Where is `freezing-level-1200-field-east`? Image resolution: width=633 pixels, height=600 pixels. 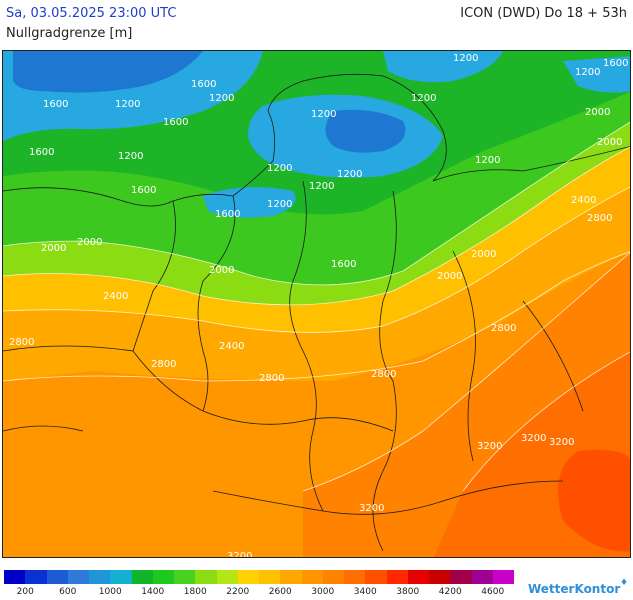 freezing-level-1200-field-east is located at coordinates (596, 74).